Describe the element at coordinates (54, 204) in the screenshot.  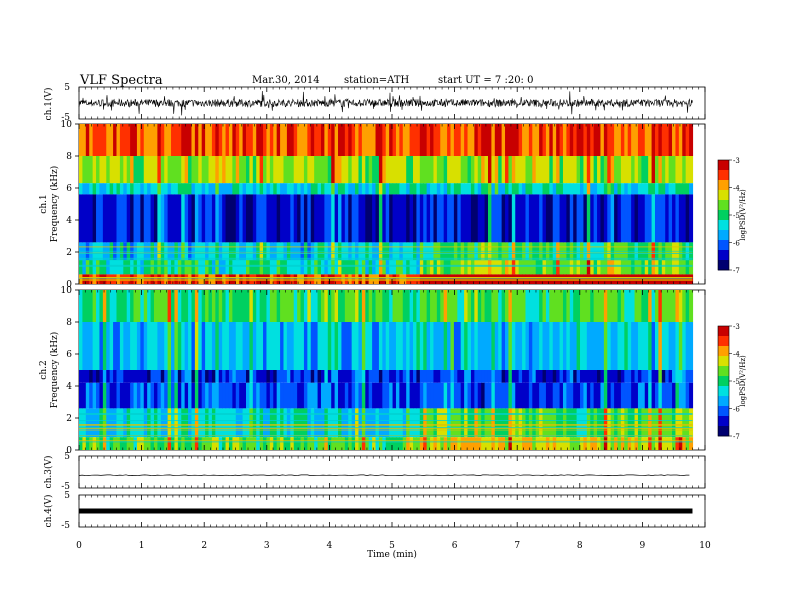
I see `ch1-frequency-ylabel: Frequency (kHz)` at that location.